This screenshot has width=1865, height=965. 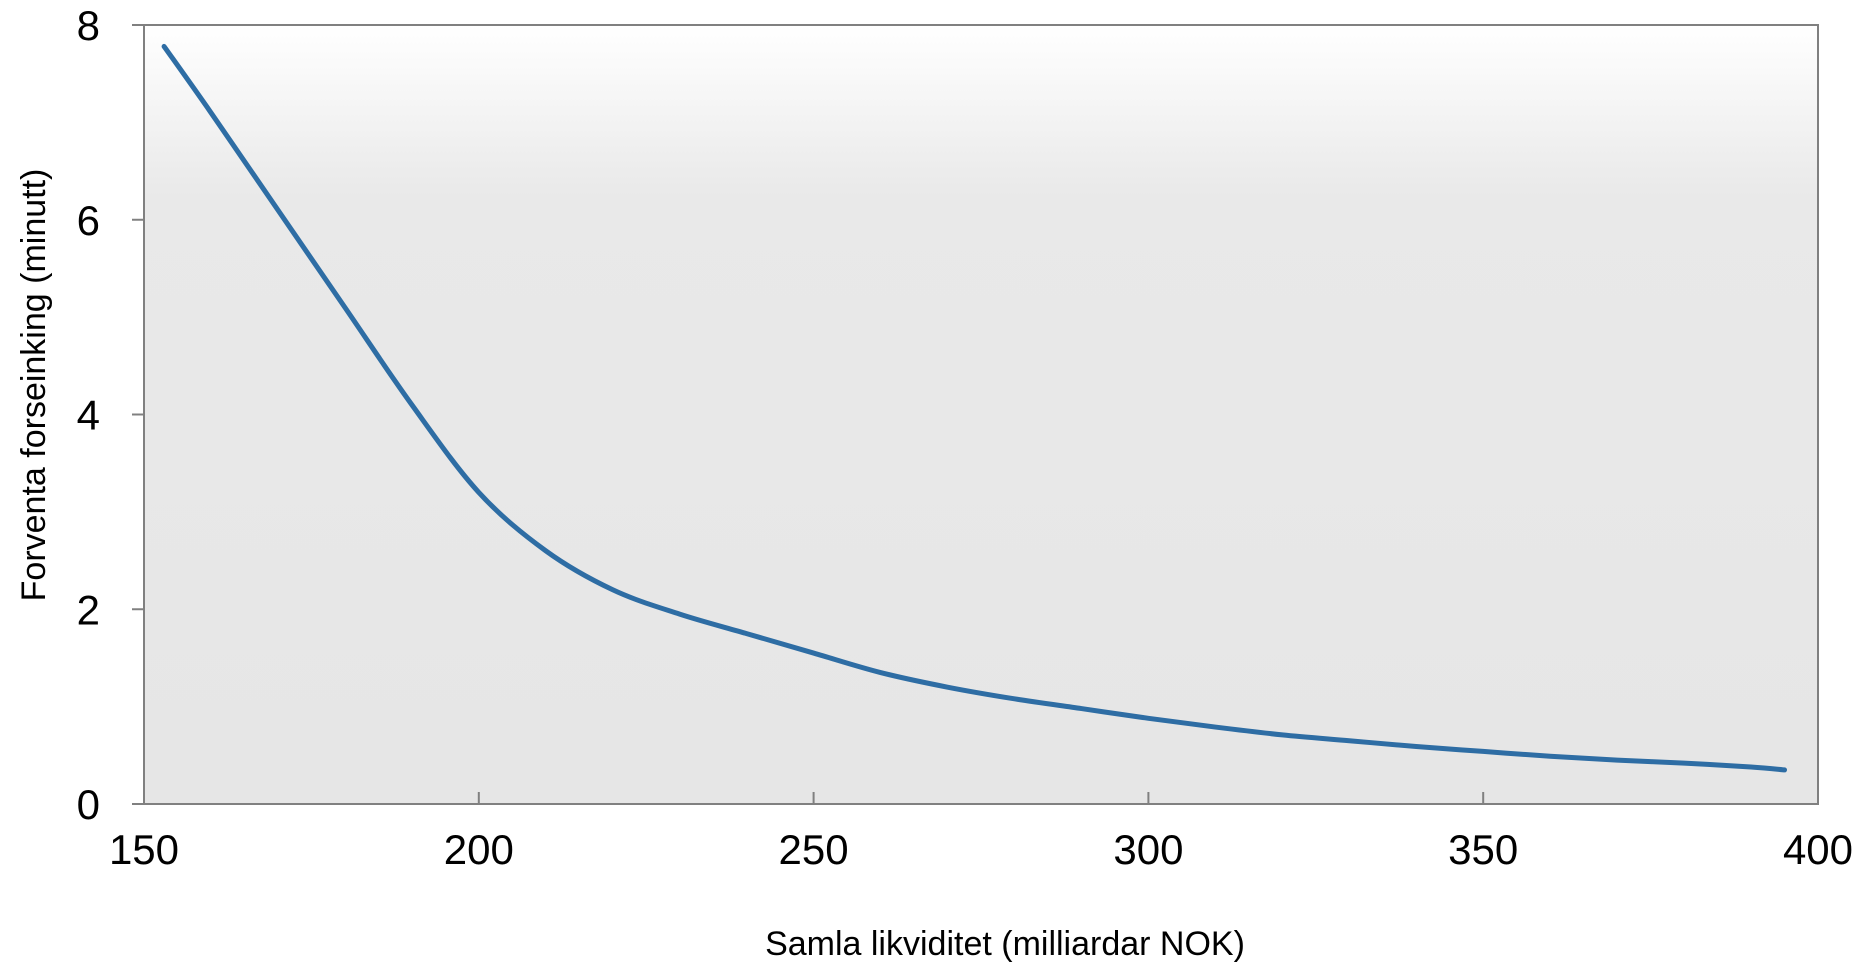 I want to click on y-tick-label: 6, so click(x=88, y=220).